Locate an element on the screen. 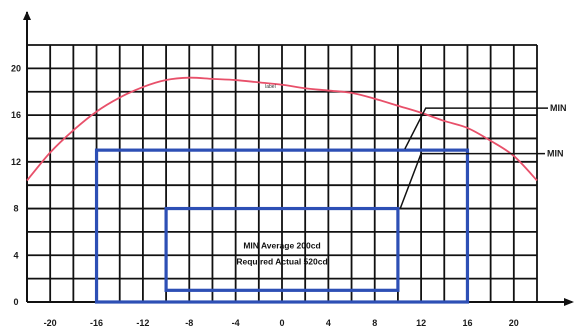 This screenshot has width=583, height=330. x-tick-label: -20 is located at coordinates (50, 323).